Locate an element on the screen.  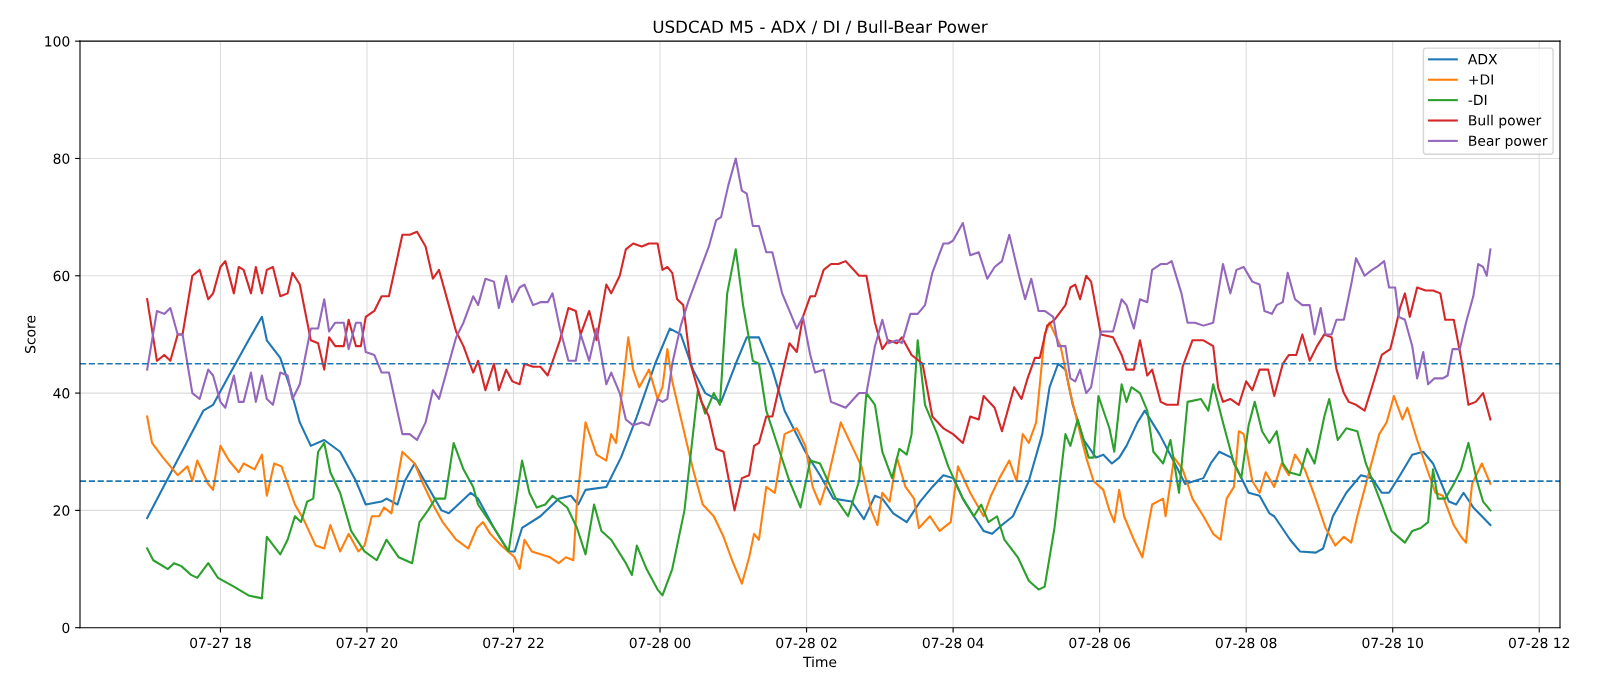
x-tick-label: 07-27 20 is located at coordinates (367, 643).